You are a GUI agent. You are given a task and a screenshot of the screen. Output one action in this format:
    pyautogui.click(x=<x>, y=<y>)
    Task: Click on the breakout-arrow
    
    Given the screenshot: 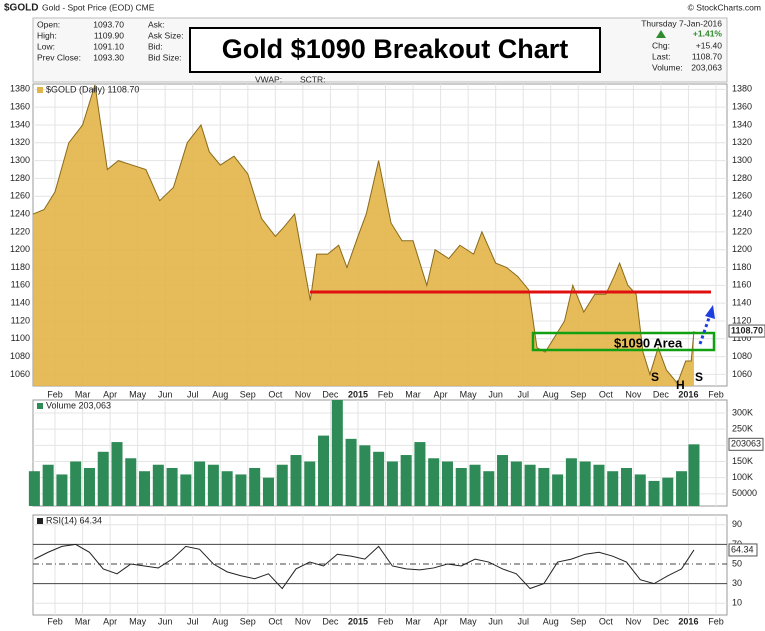 What is the action you would take?
    pyautogui.click(x=705, y=329)
    